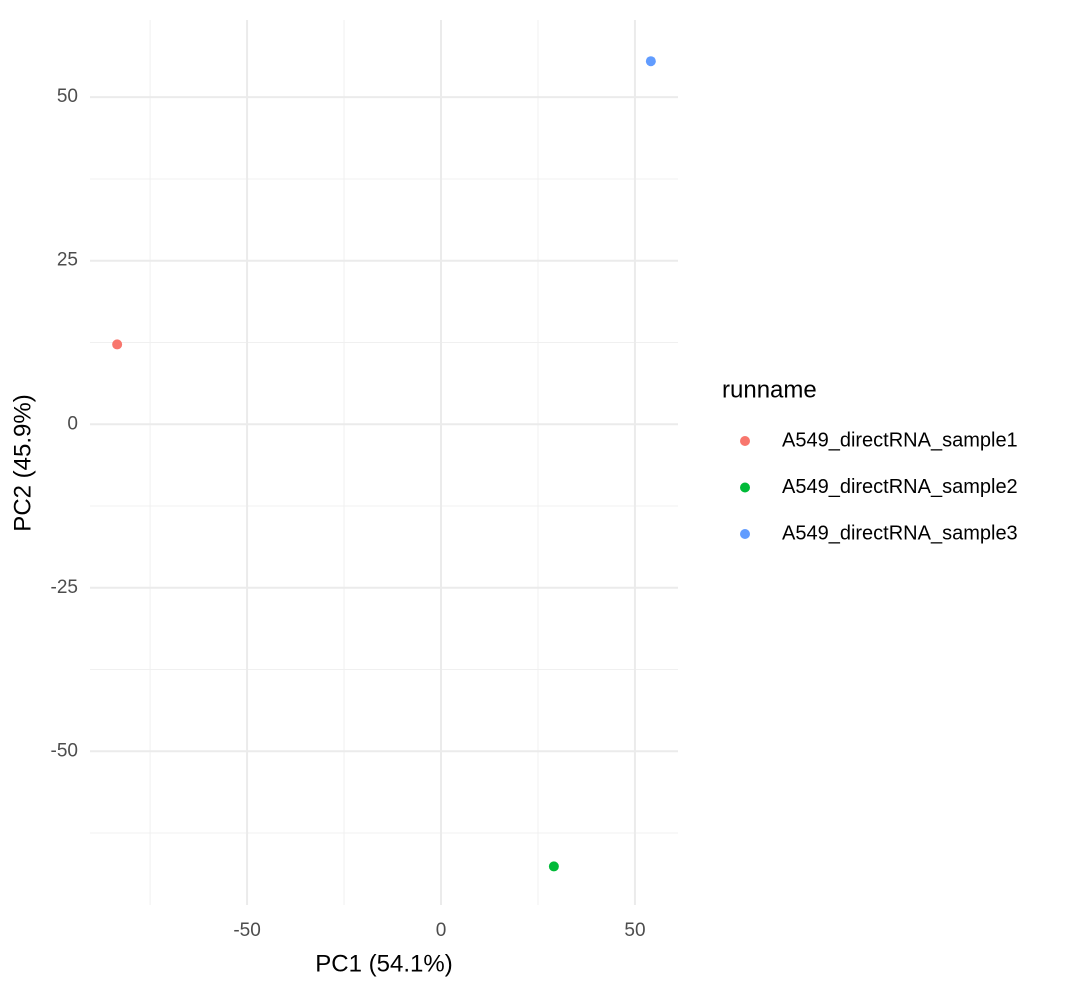  I want to click on y-tick-label: 0, so click(72, 423).